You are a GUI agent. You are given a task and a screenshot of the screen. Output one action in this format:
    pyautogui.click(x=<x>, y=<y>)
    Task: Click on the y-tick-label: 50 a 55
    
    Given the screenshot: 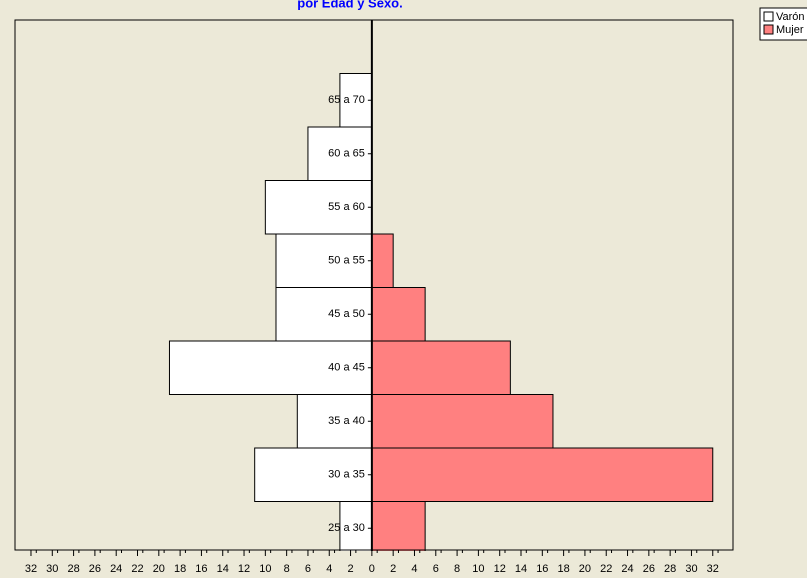 What is the action you would take?
    pyautogui.click(x=346, y=261)
    